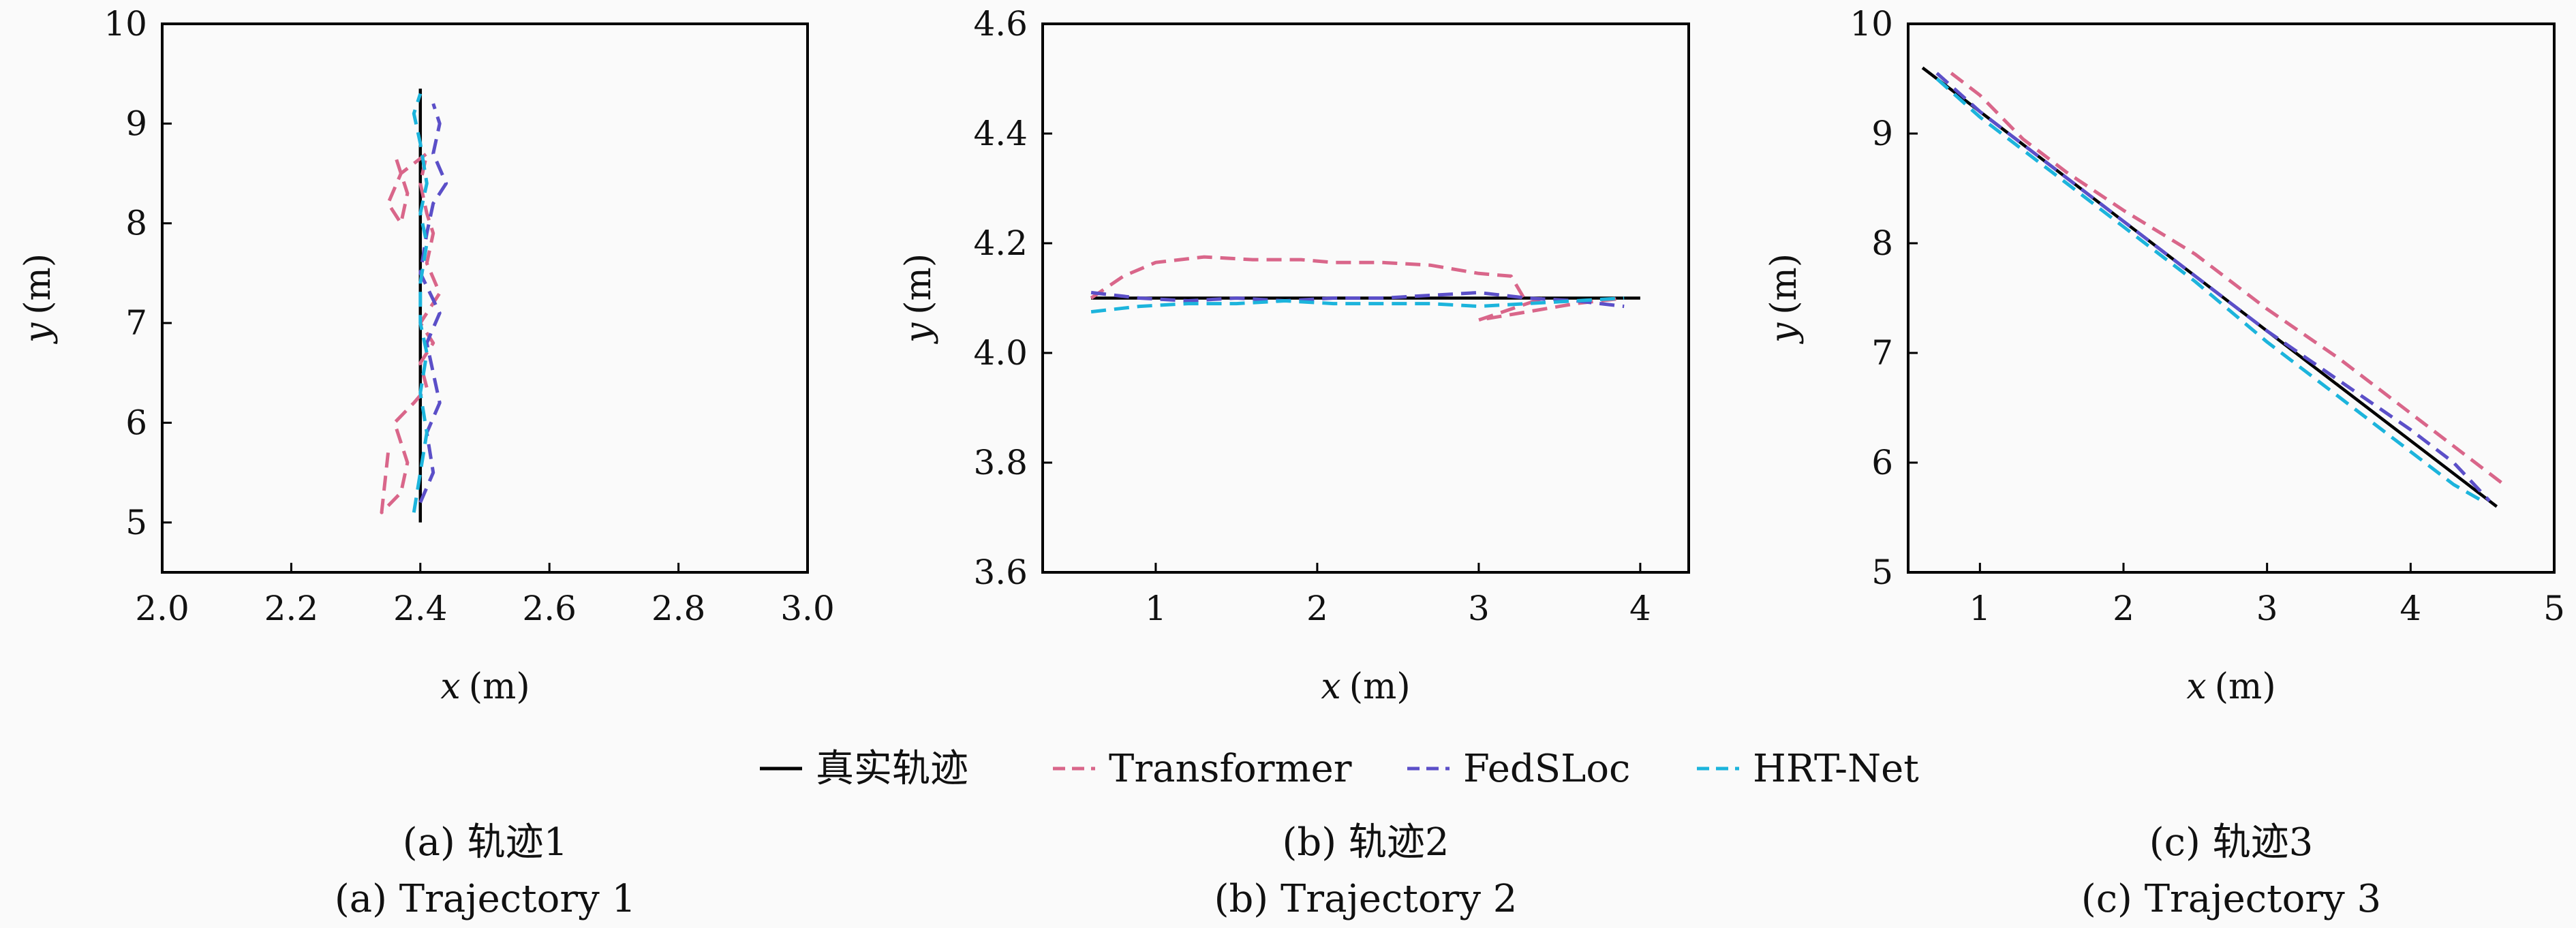  I want to click on legend-item-4: HRT-Net, so click(1808, 769).